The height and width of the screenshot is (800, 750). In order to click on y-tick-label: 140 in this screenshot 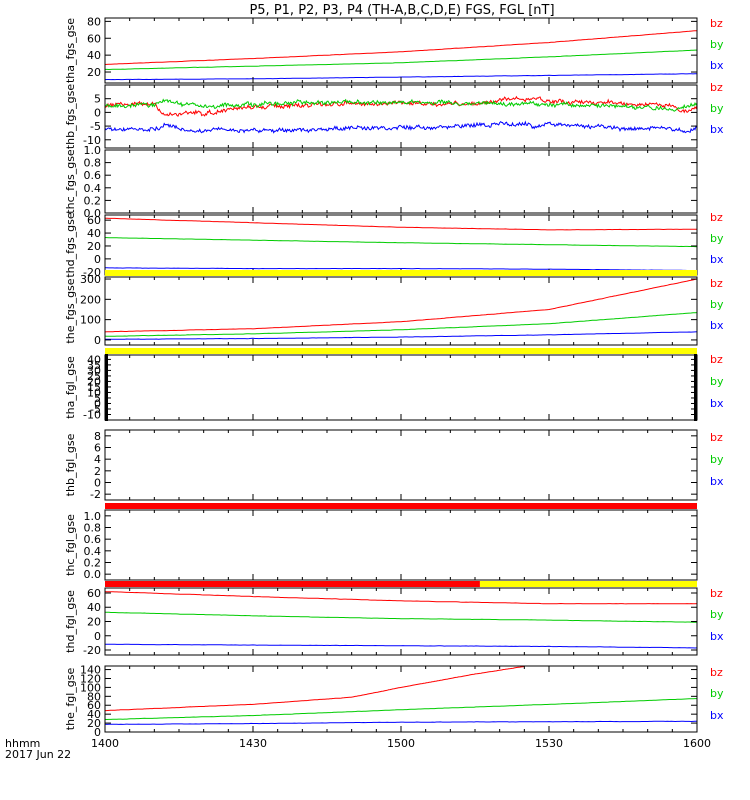, I will do `click(90, 670)`.